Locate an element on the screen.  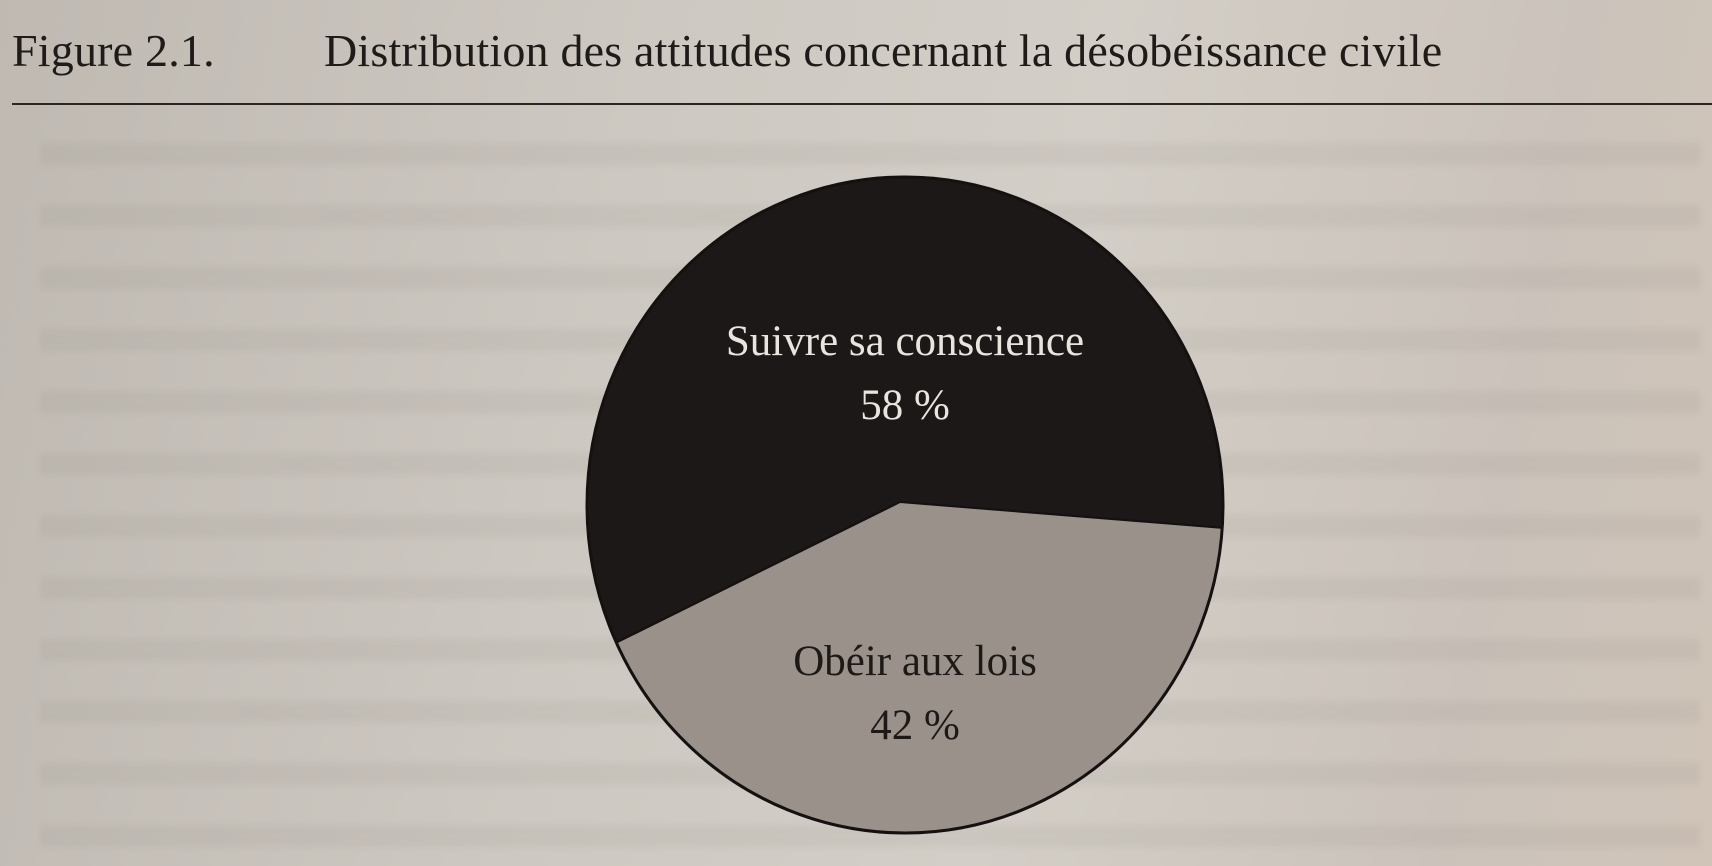
pie-slice-value-label: 42 % is located at coordinates (915, 725).